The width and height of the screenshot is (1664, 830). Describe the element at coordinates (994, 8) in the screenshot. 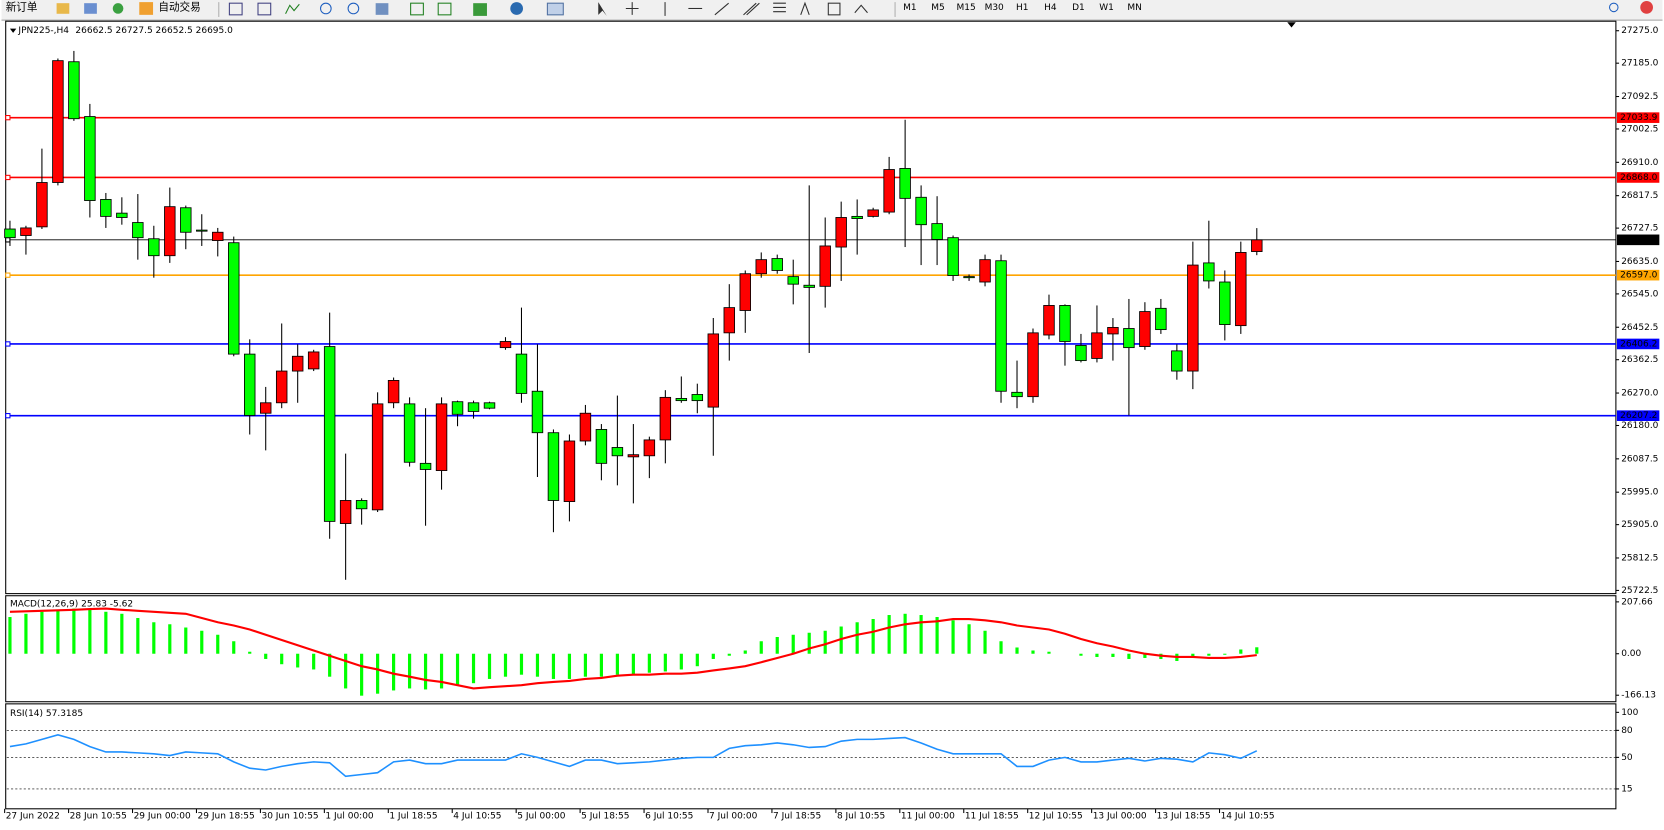

I see `timeframe-button: M30` at that location.